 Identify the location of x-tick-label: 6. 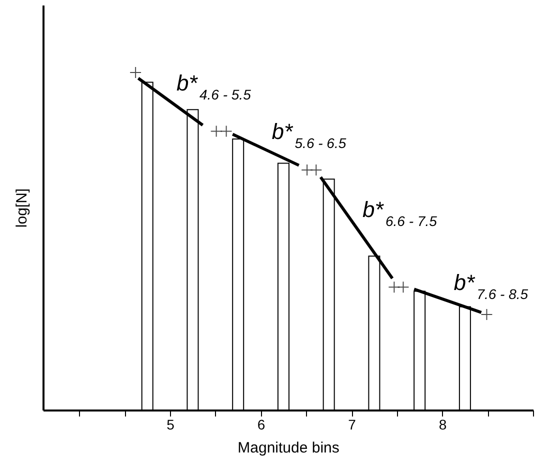
(261, 424).